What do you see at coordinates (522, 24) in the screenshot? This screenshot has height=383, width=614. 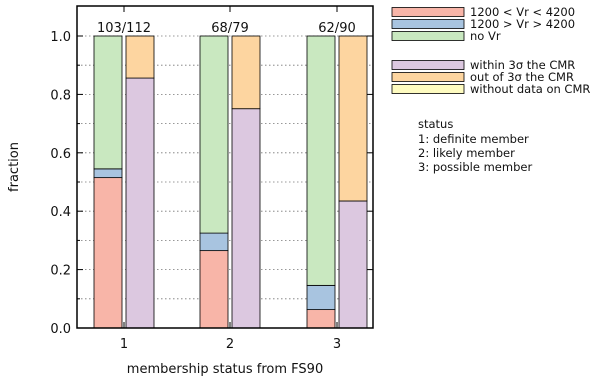 I see `legend-label: 1200 > Vr > 4200` at bounding box center [522, 24].